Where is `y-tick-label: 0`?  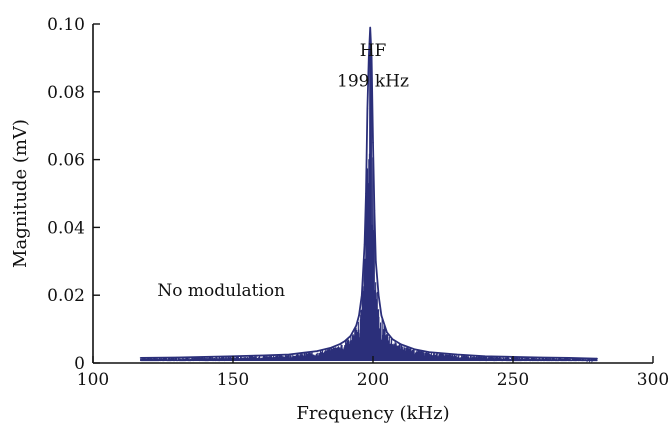
y-tick-label: 0 is located at coordinates (79, 364).